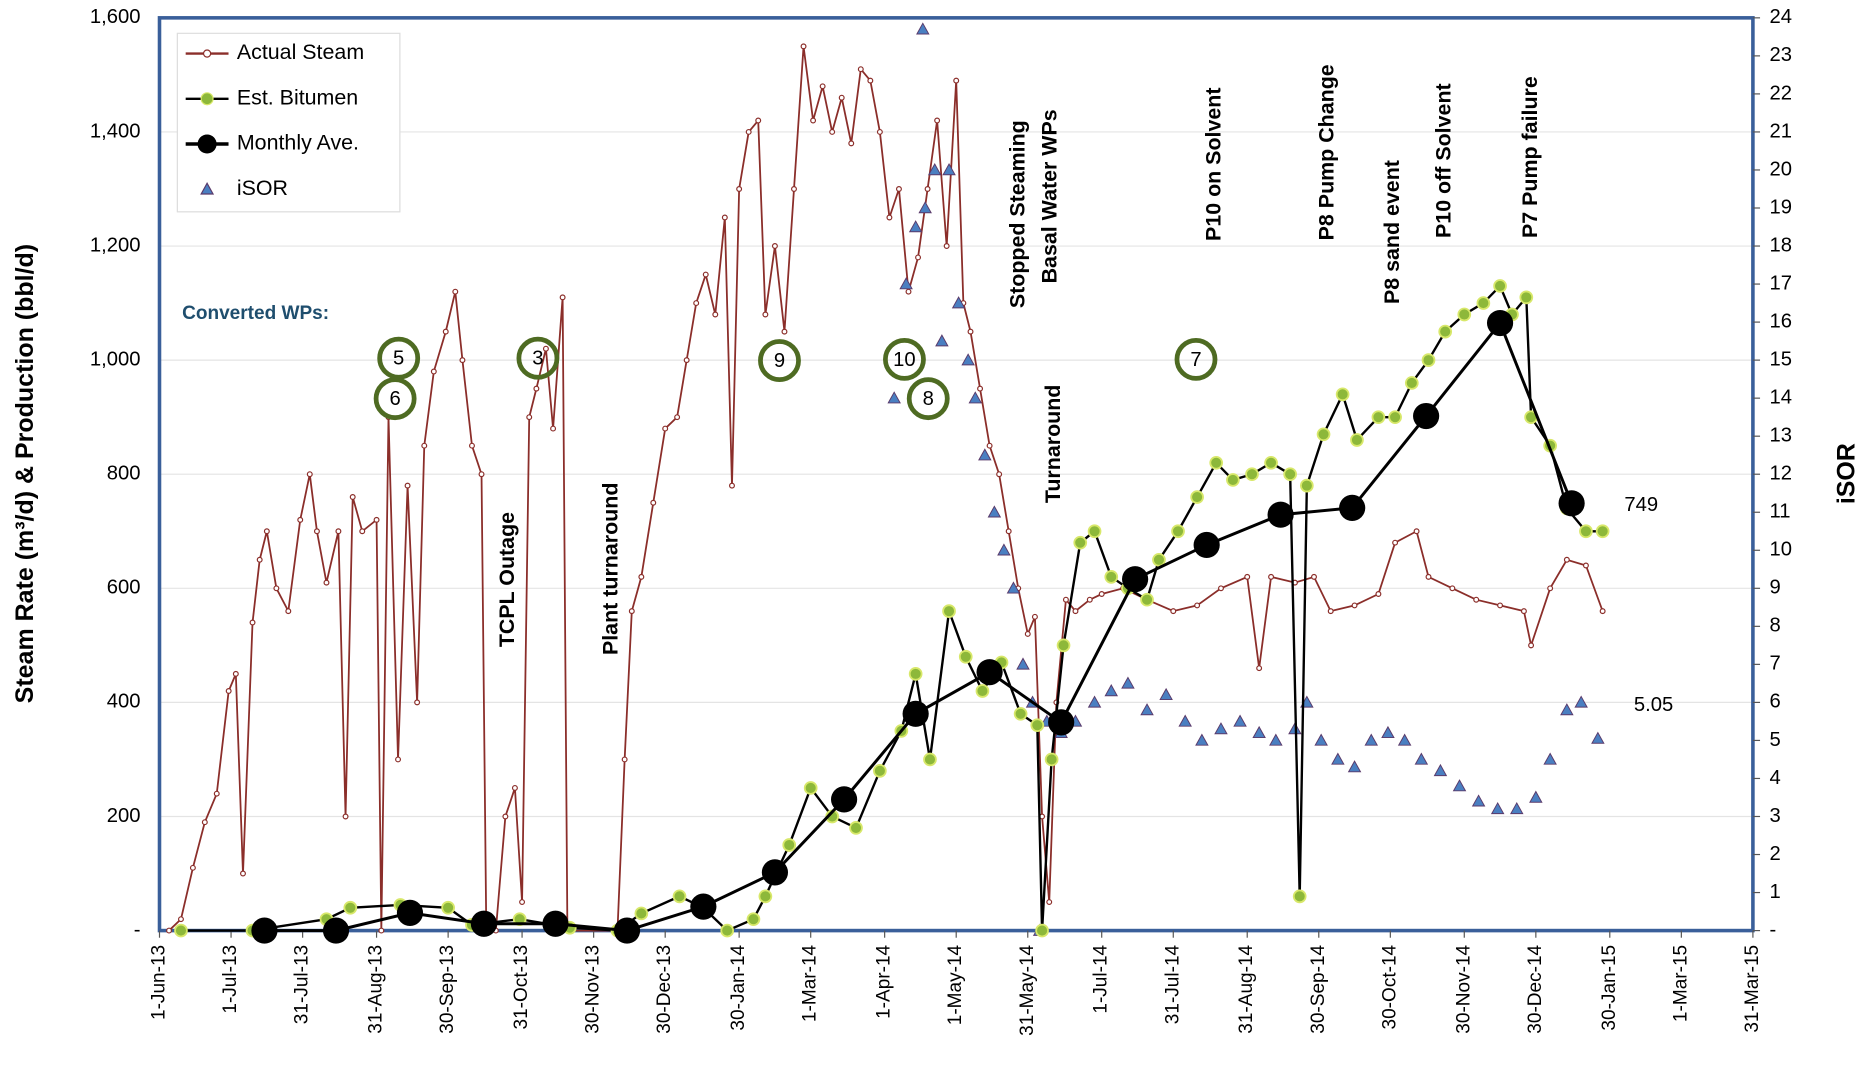  What do you see at coordinates (1781, 55) in the screenshot?
I see `y2-tick-label: 23` at bounding box center [1781, 55].